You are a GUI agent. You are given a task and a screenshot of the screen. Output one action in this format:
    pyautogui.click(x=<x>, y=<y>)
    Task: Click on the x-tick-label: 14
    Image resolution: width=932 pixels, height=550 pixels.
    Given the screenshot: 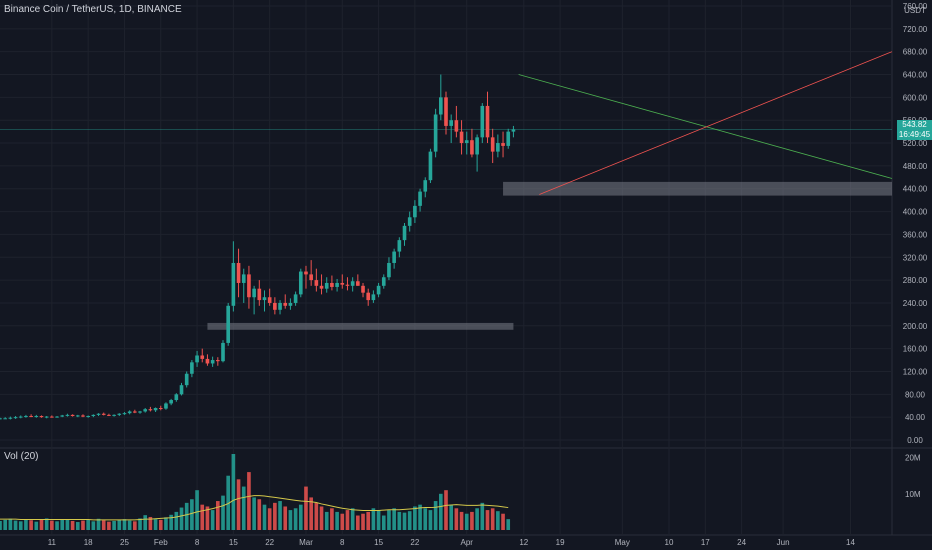 What is the action you would take?
    pyautogui.click(x=850, y=542)
    